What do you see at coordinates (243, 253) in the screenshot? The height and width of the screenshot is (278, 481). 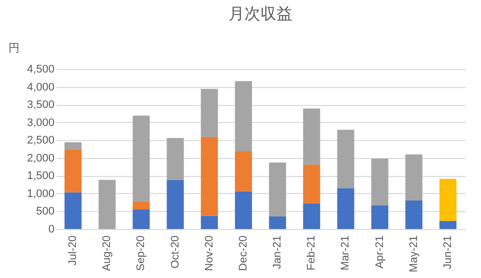 I see `x-tick-label: Dec-20` at bounding box center [243, 253].